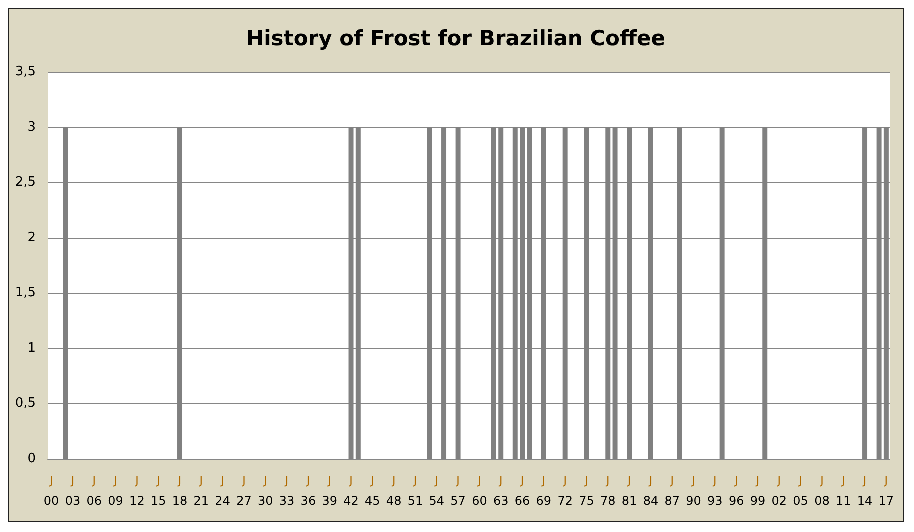 The image size is (914, 532). What do you see at coordinates (630, 491) in the screenshot?
I see `x-tick-label: J 81` at bounding box center [630, 491].